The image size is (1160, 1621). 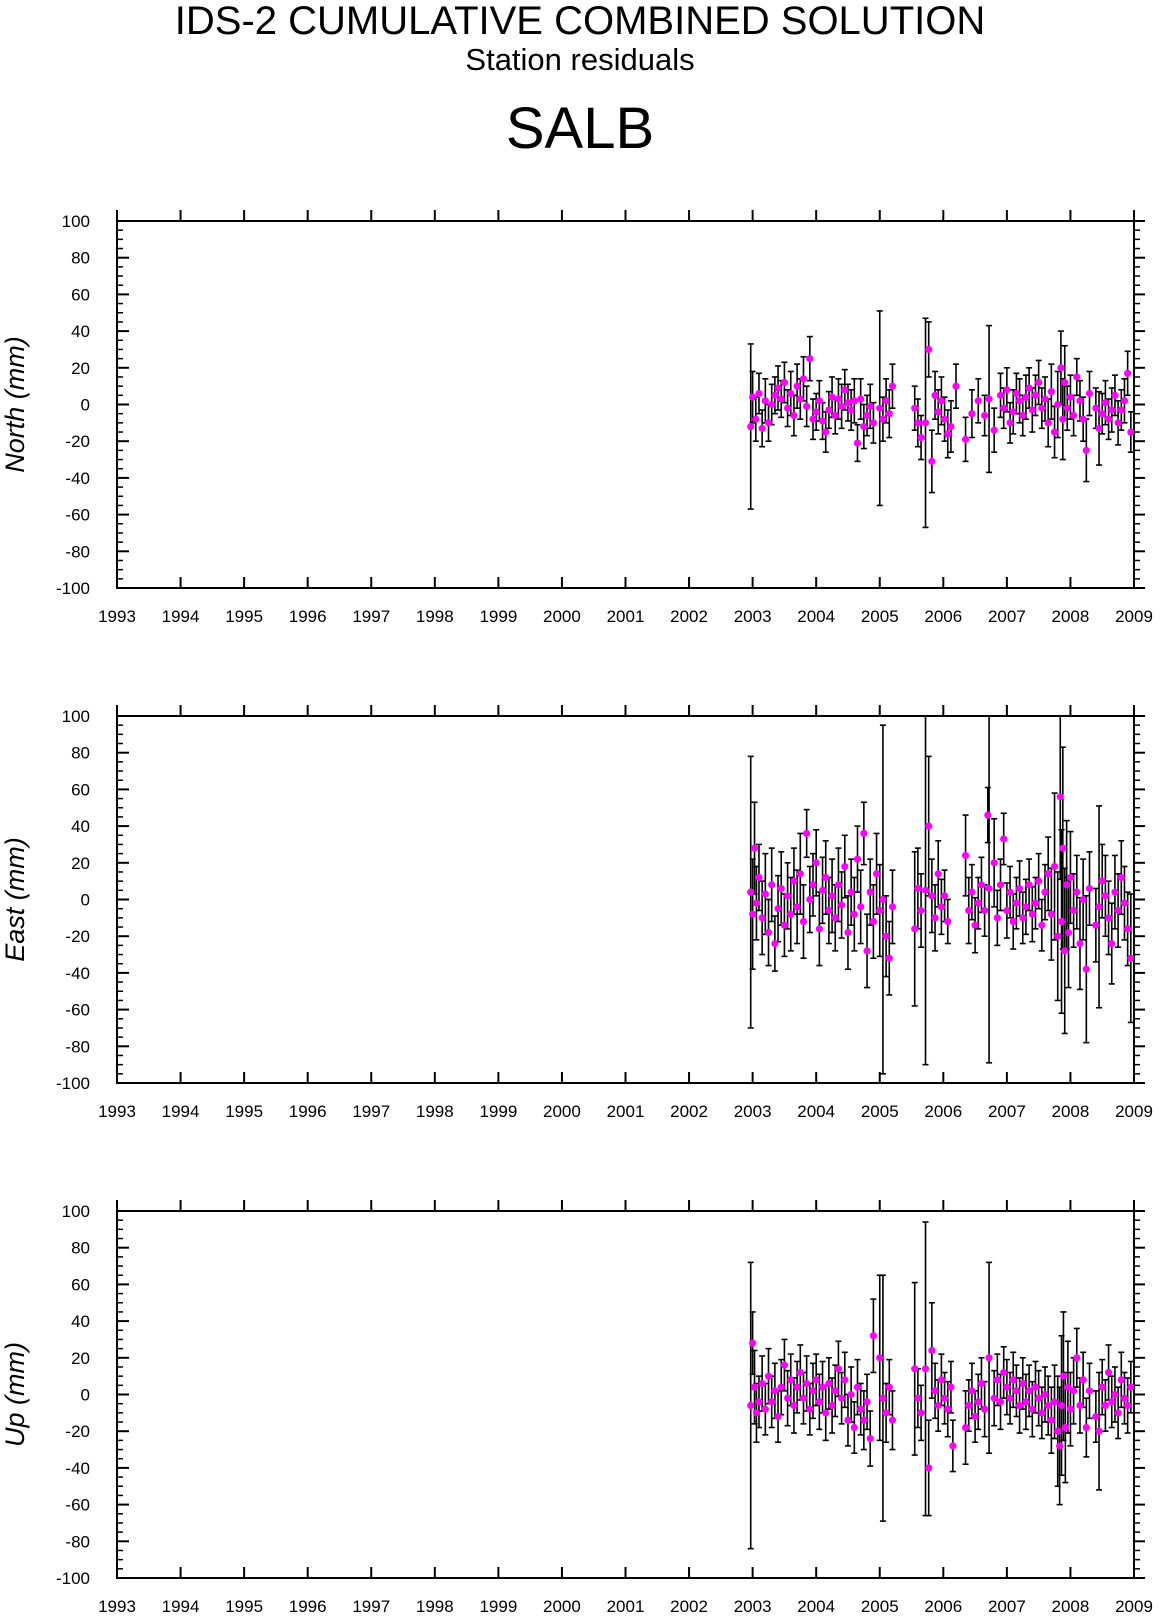 I want to click on chart-main-title: IDS-2 CUMULATIVE COMBINED SOLUTION, so click(x=580, y=21).